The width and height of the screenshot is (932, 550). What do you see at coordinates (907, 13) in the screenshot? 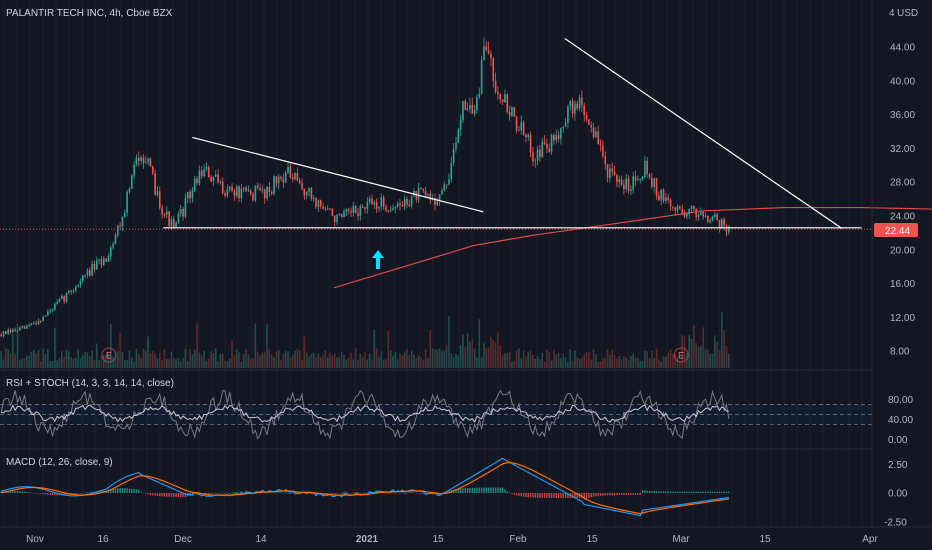
I see `currency-label: USD` at bounding box center [907, 13].